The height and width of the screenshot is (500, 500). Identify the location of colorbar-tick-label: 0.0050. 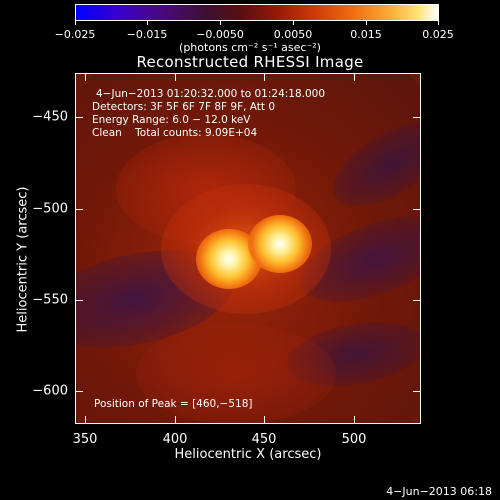
(293, 34).